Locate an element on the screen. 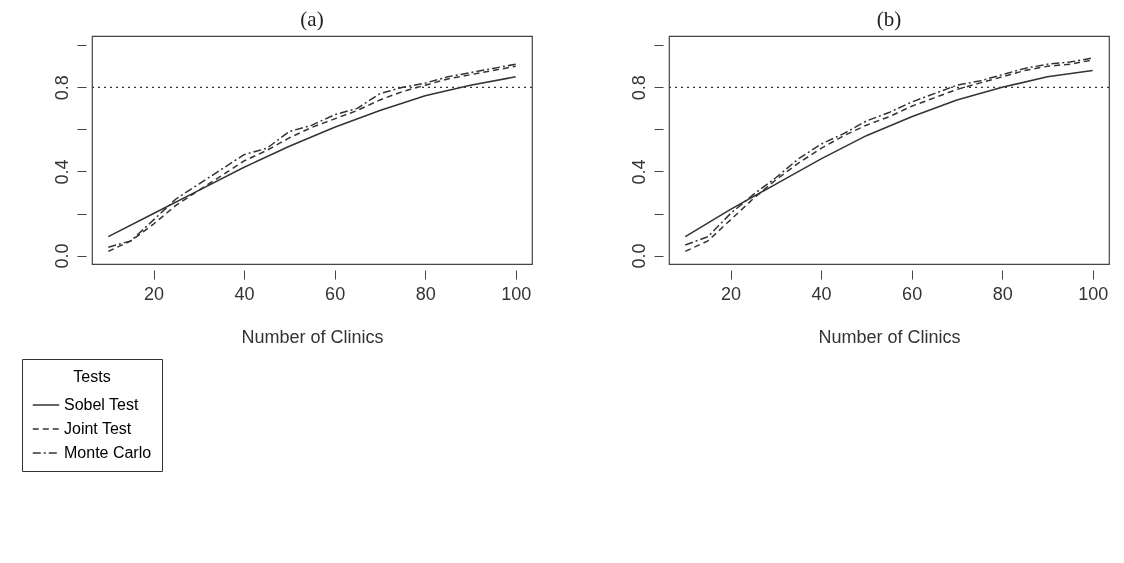 Image resolution: width=1124 pixels, height=563 pixels. legend-label: Joint Test is located at coordinates (98, 428).